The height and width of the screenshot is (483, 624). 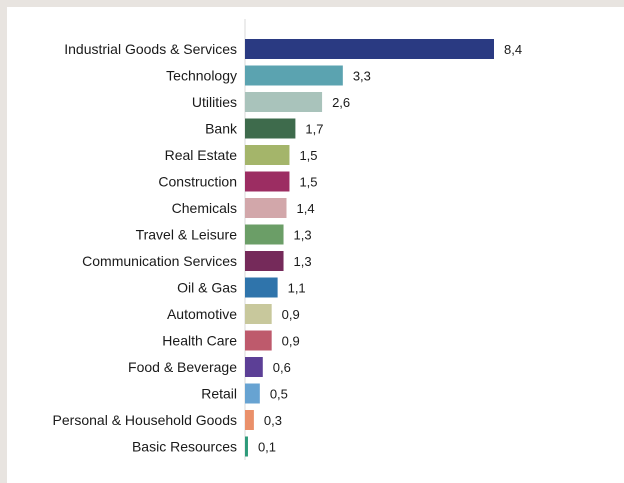 I want to click on category-label: Food & Beverage, so click(x=182, y=367).